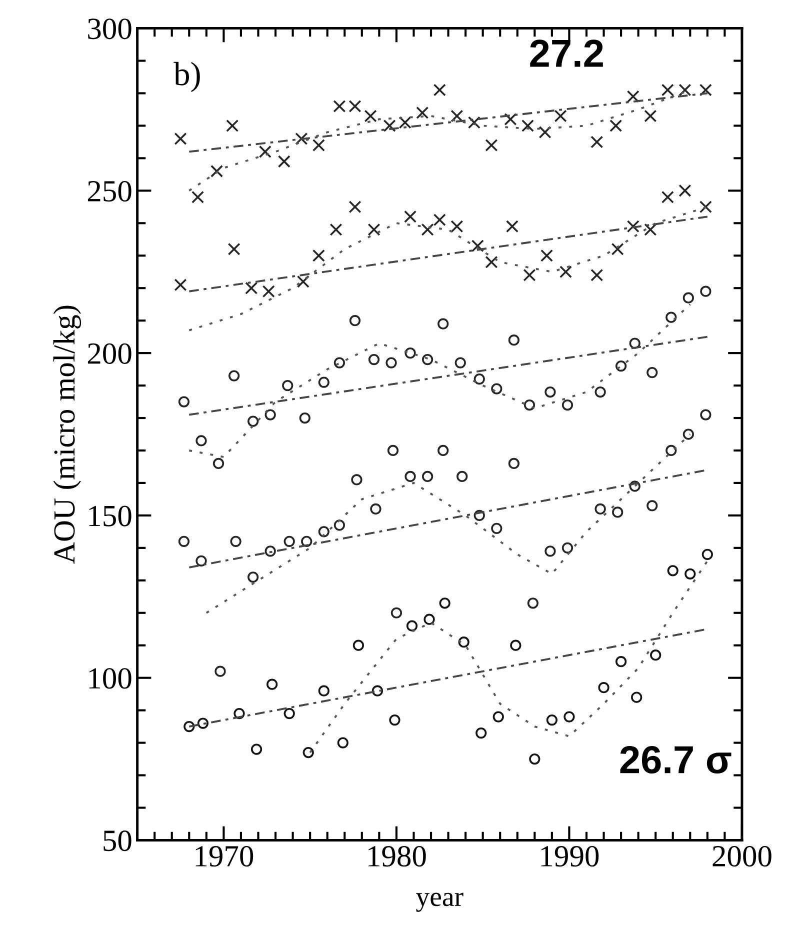 This screenshot has width=803, height=943. What do you see at coordinates (676, 760) in the screenshot?
I see `annotation: 26.7 σ` at bounding box center [676, 760].